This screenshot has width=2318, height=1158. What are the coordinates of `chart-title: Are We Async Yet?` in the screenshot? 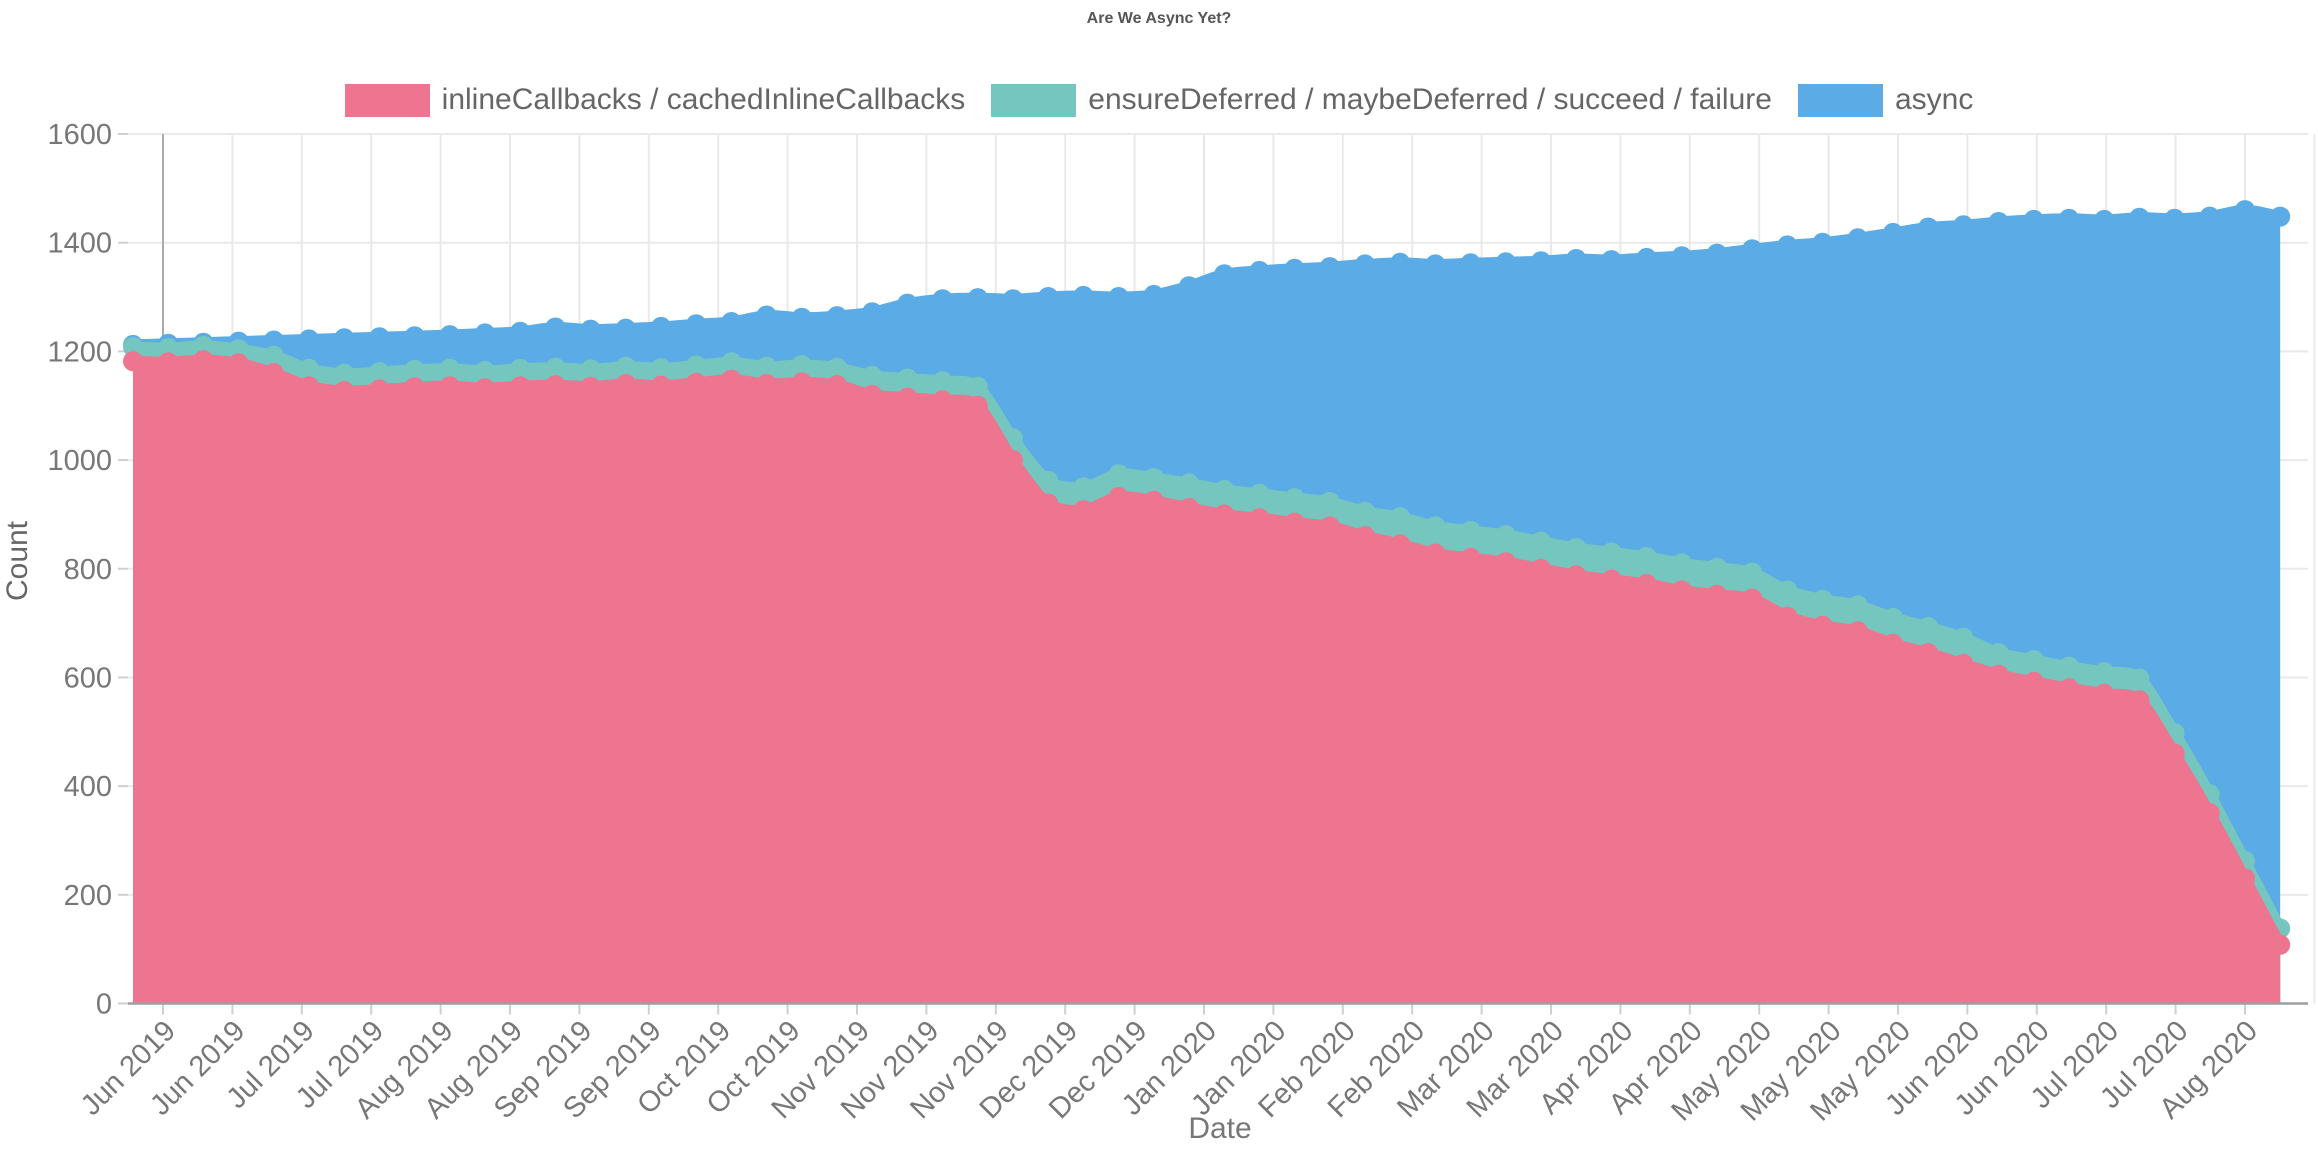 It's located at (1159, 18).